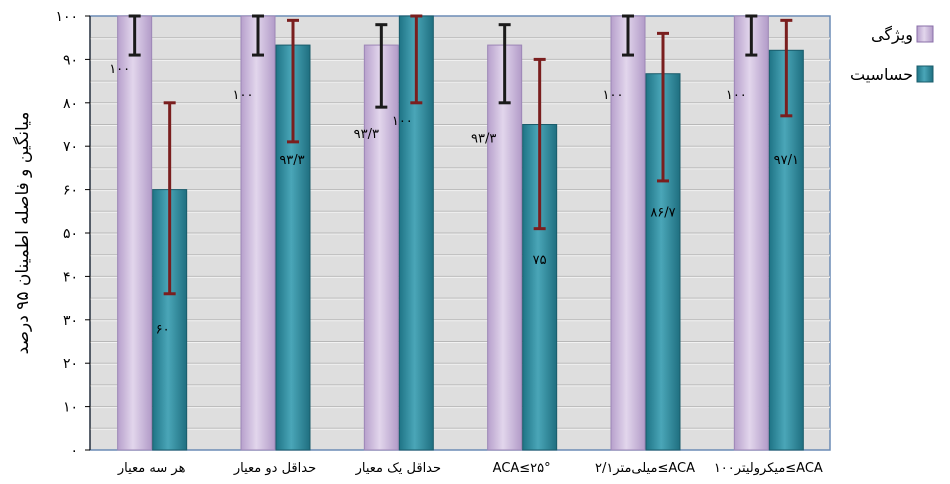 This screenshot has height=484, width=950. What do you see at coordinates (274, 468) in the screenshot?
I see `category-label: حداقل دو معیار` at bounding box center [274, 468].